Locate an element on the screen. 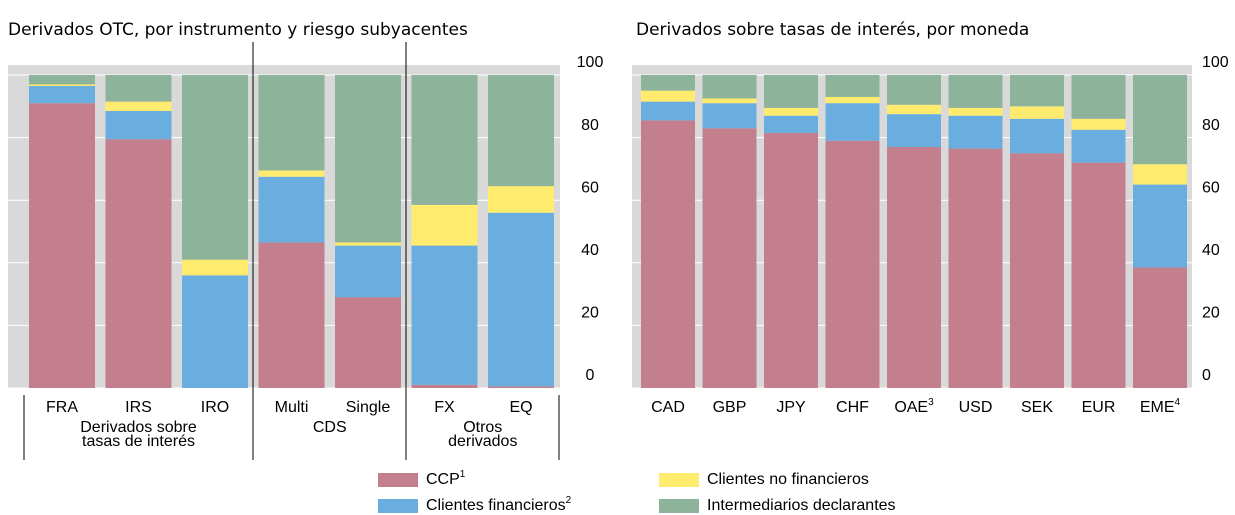 This screenshot has width=1235, height=515. category: IRS is located at coordinates (138, 407).